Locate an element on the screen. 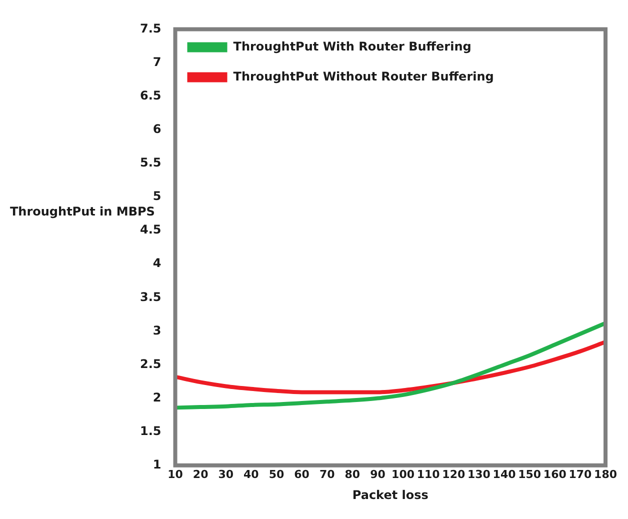 Image resolution: width=628 pixels, height=519 pixels. legend-label: ThroughtPut With Router Buffering is located at coordinates (352, 46).